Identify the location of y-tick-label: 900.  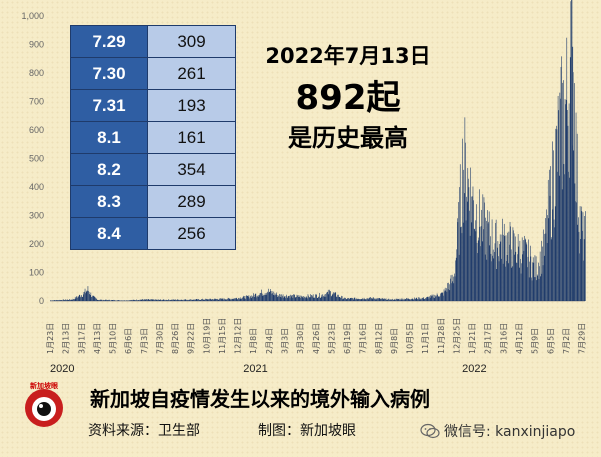
(36, 45).